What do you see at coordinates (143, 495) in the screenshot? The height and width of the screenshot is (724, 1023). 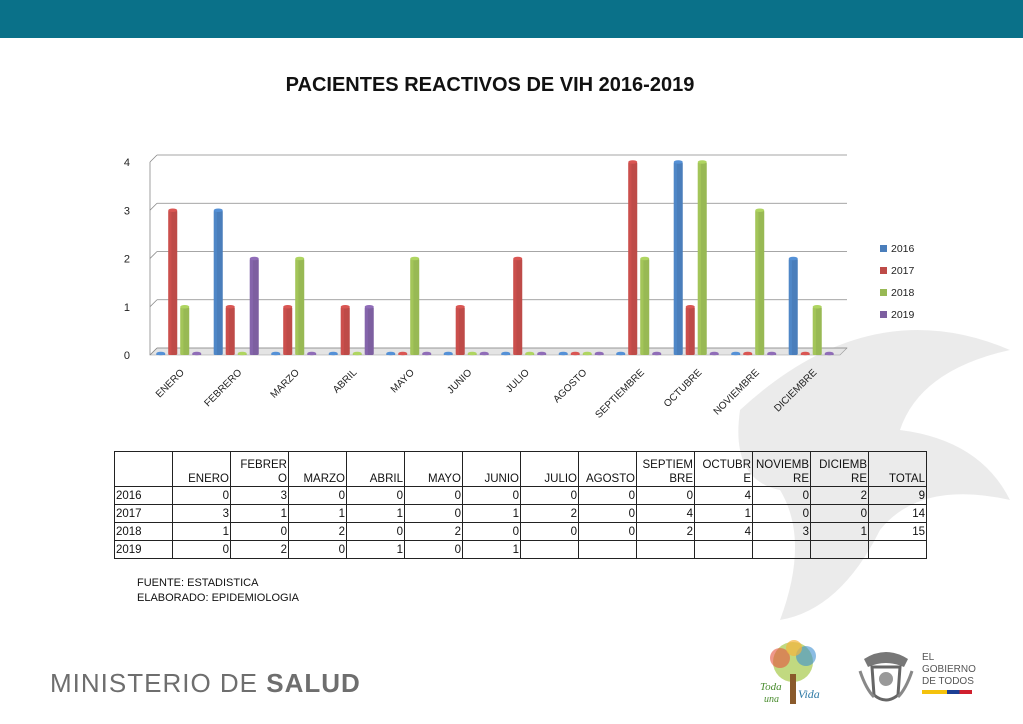 I see `table-row-label: 2016` at bounding box center [143, 495].